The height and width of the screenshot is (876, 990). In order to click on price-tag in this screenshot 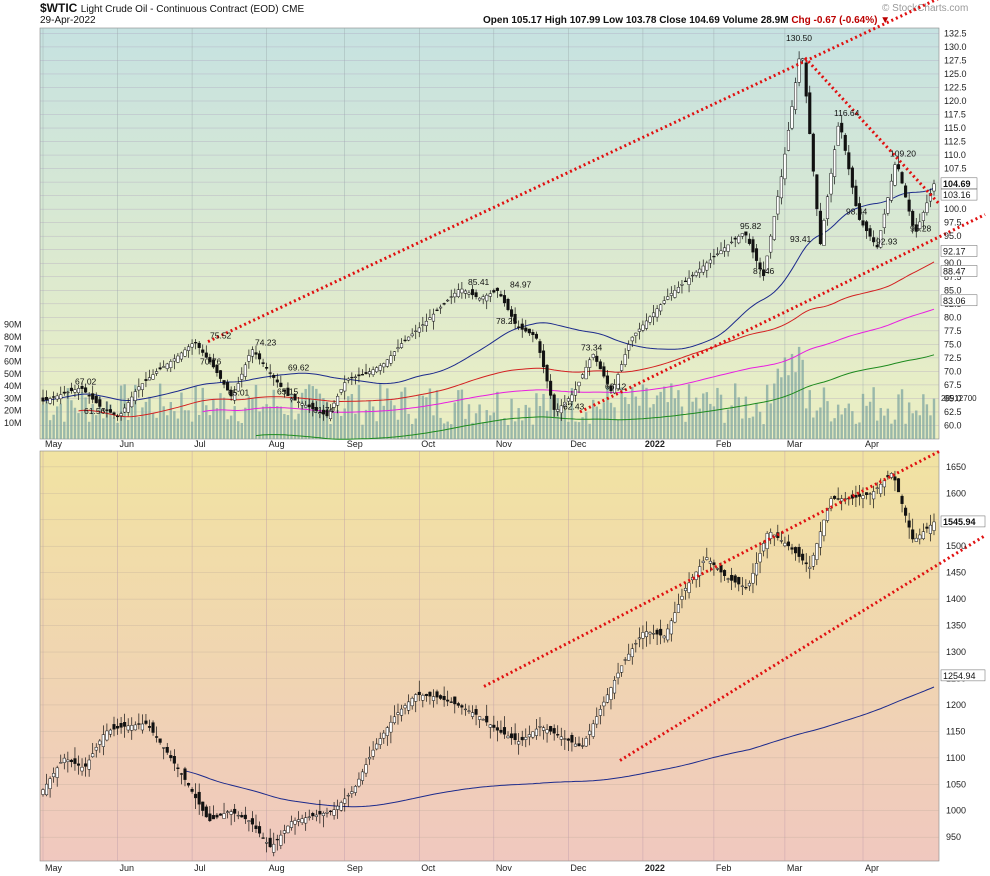, I will do `click(959, 183)`.